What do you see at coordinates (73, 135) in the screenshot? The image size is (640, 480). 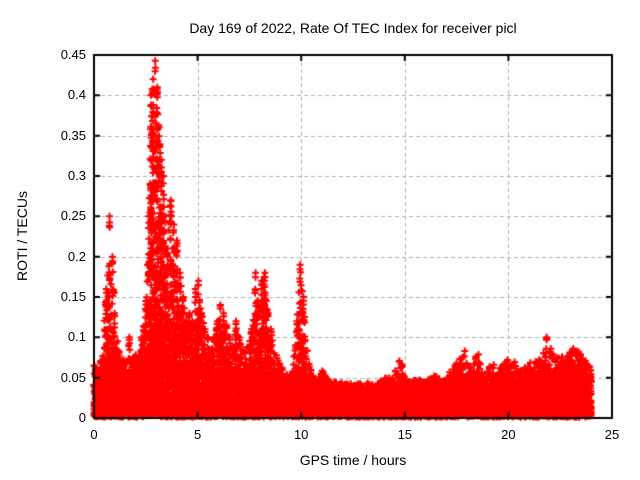 I see `y-tick-label: 0.35` at bounding box center [73, 135].